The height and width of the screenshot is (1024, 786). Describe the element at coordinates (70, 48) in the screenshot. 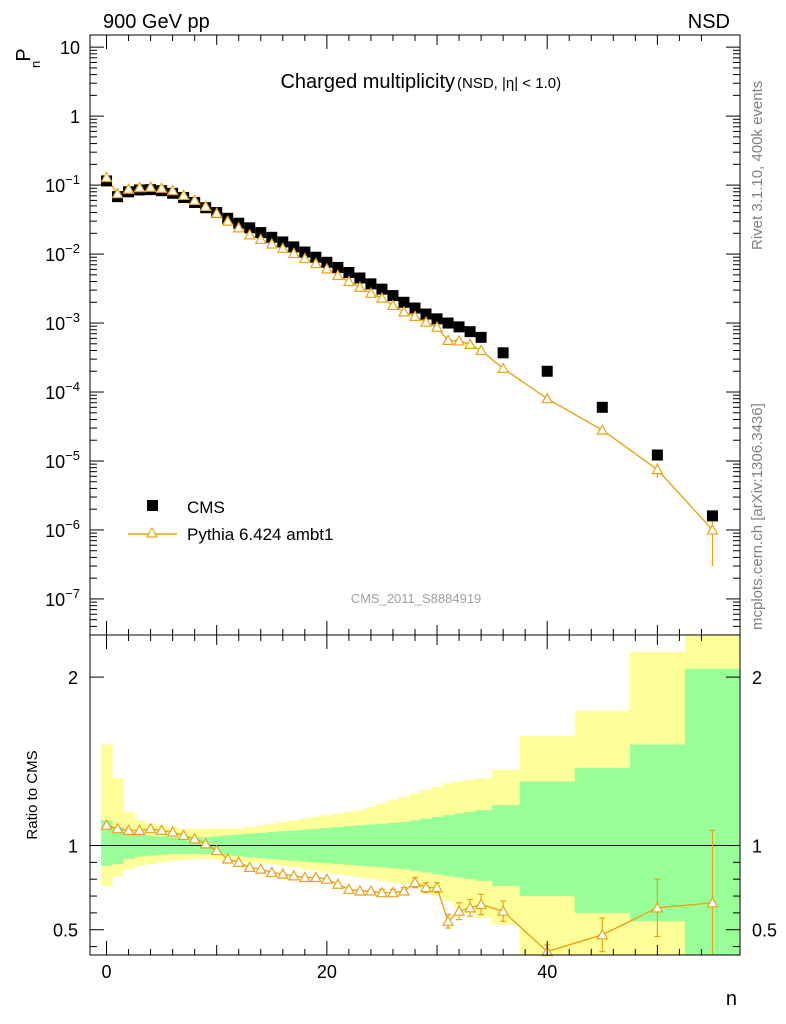

I see `y-tick-label-top: 10` at that location.